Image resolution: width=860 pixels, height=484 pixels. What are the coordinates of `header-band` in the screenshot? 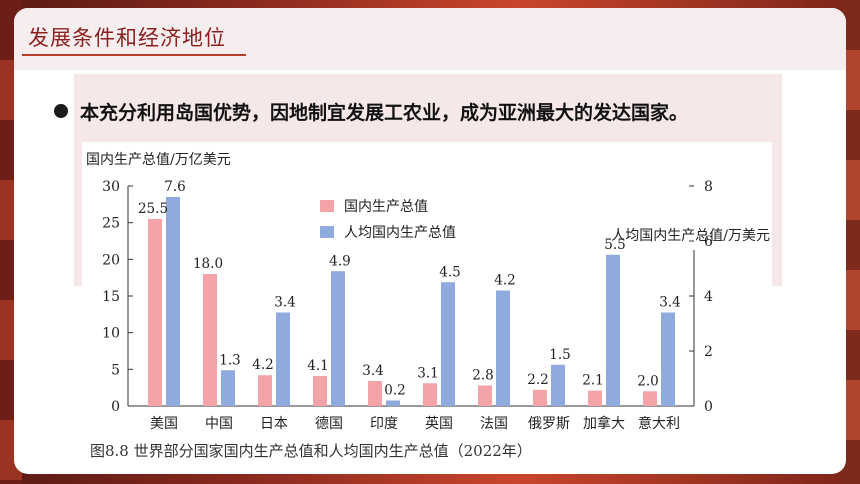 It's located at (430, 39).